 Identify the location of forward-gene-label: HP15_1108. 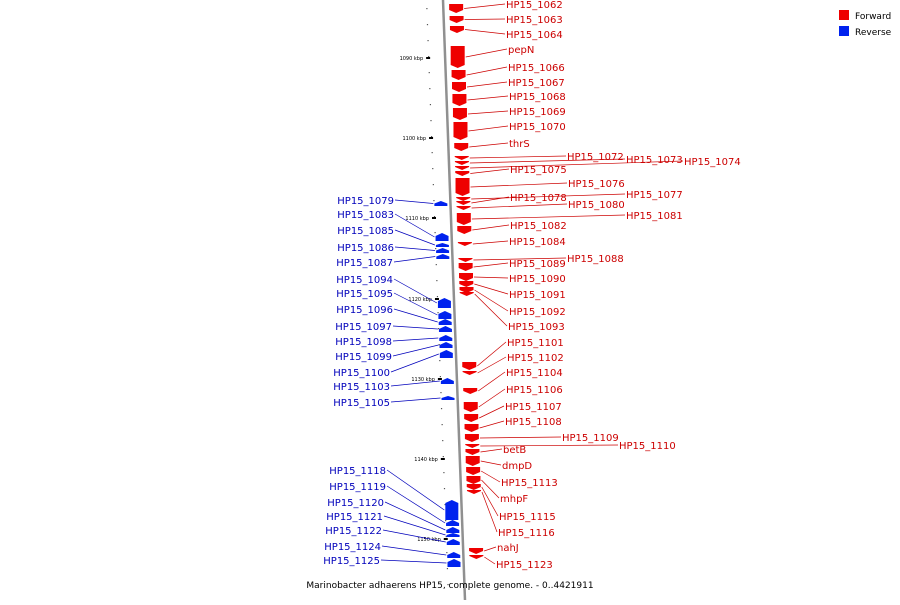
(533, 422).